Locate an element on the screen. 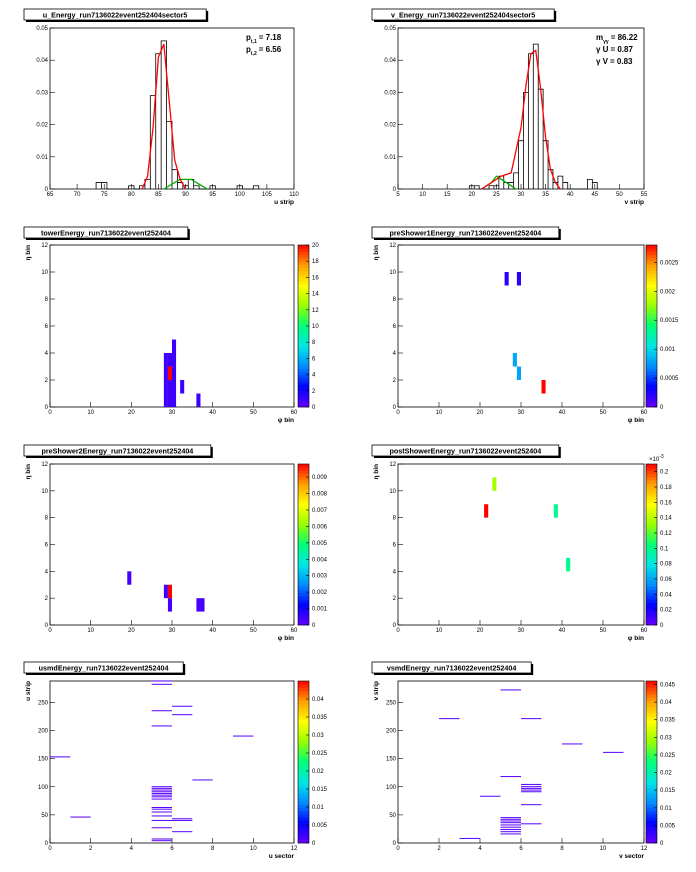 The width and height of the screenshot is (696, 872). y-tick-label: 4 is located at coordinates (395, 572).